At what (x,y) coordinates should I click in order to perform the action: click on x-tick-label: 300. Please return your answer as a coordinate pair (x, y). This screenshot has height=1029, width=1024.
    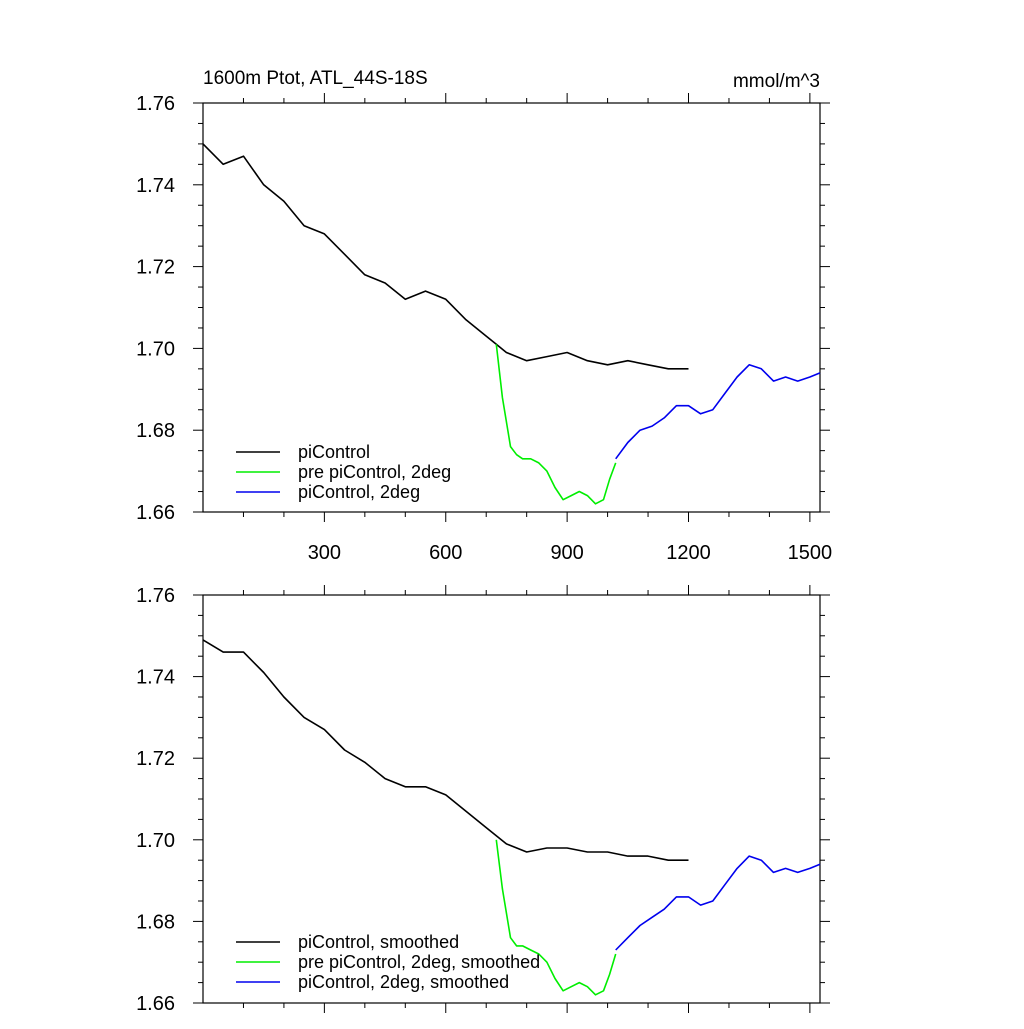
    Looking at the image, I should click on (324, 553).